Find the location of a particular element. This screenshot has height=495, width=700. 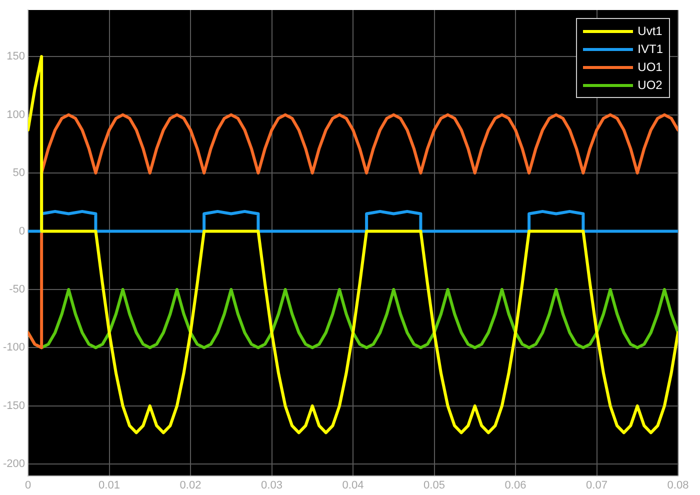

x-tick-label: 0.01 is located at coordinates (109, 485).